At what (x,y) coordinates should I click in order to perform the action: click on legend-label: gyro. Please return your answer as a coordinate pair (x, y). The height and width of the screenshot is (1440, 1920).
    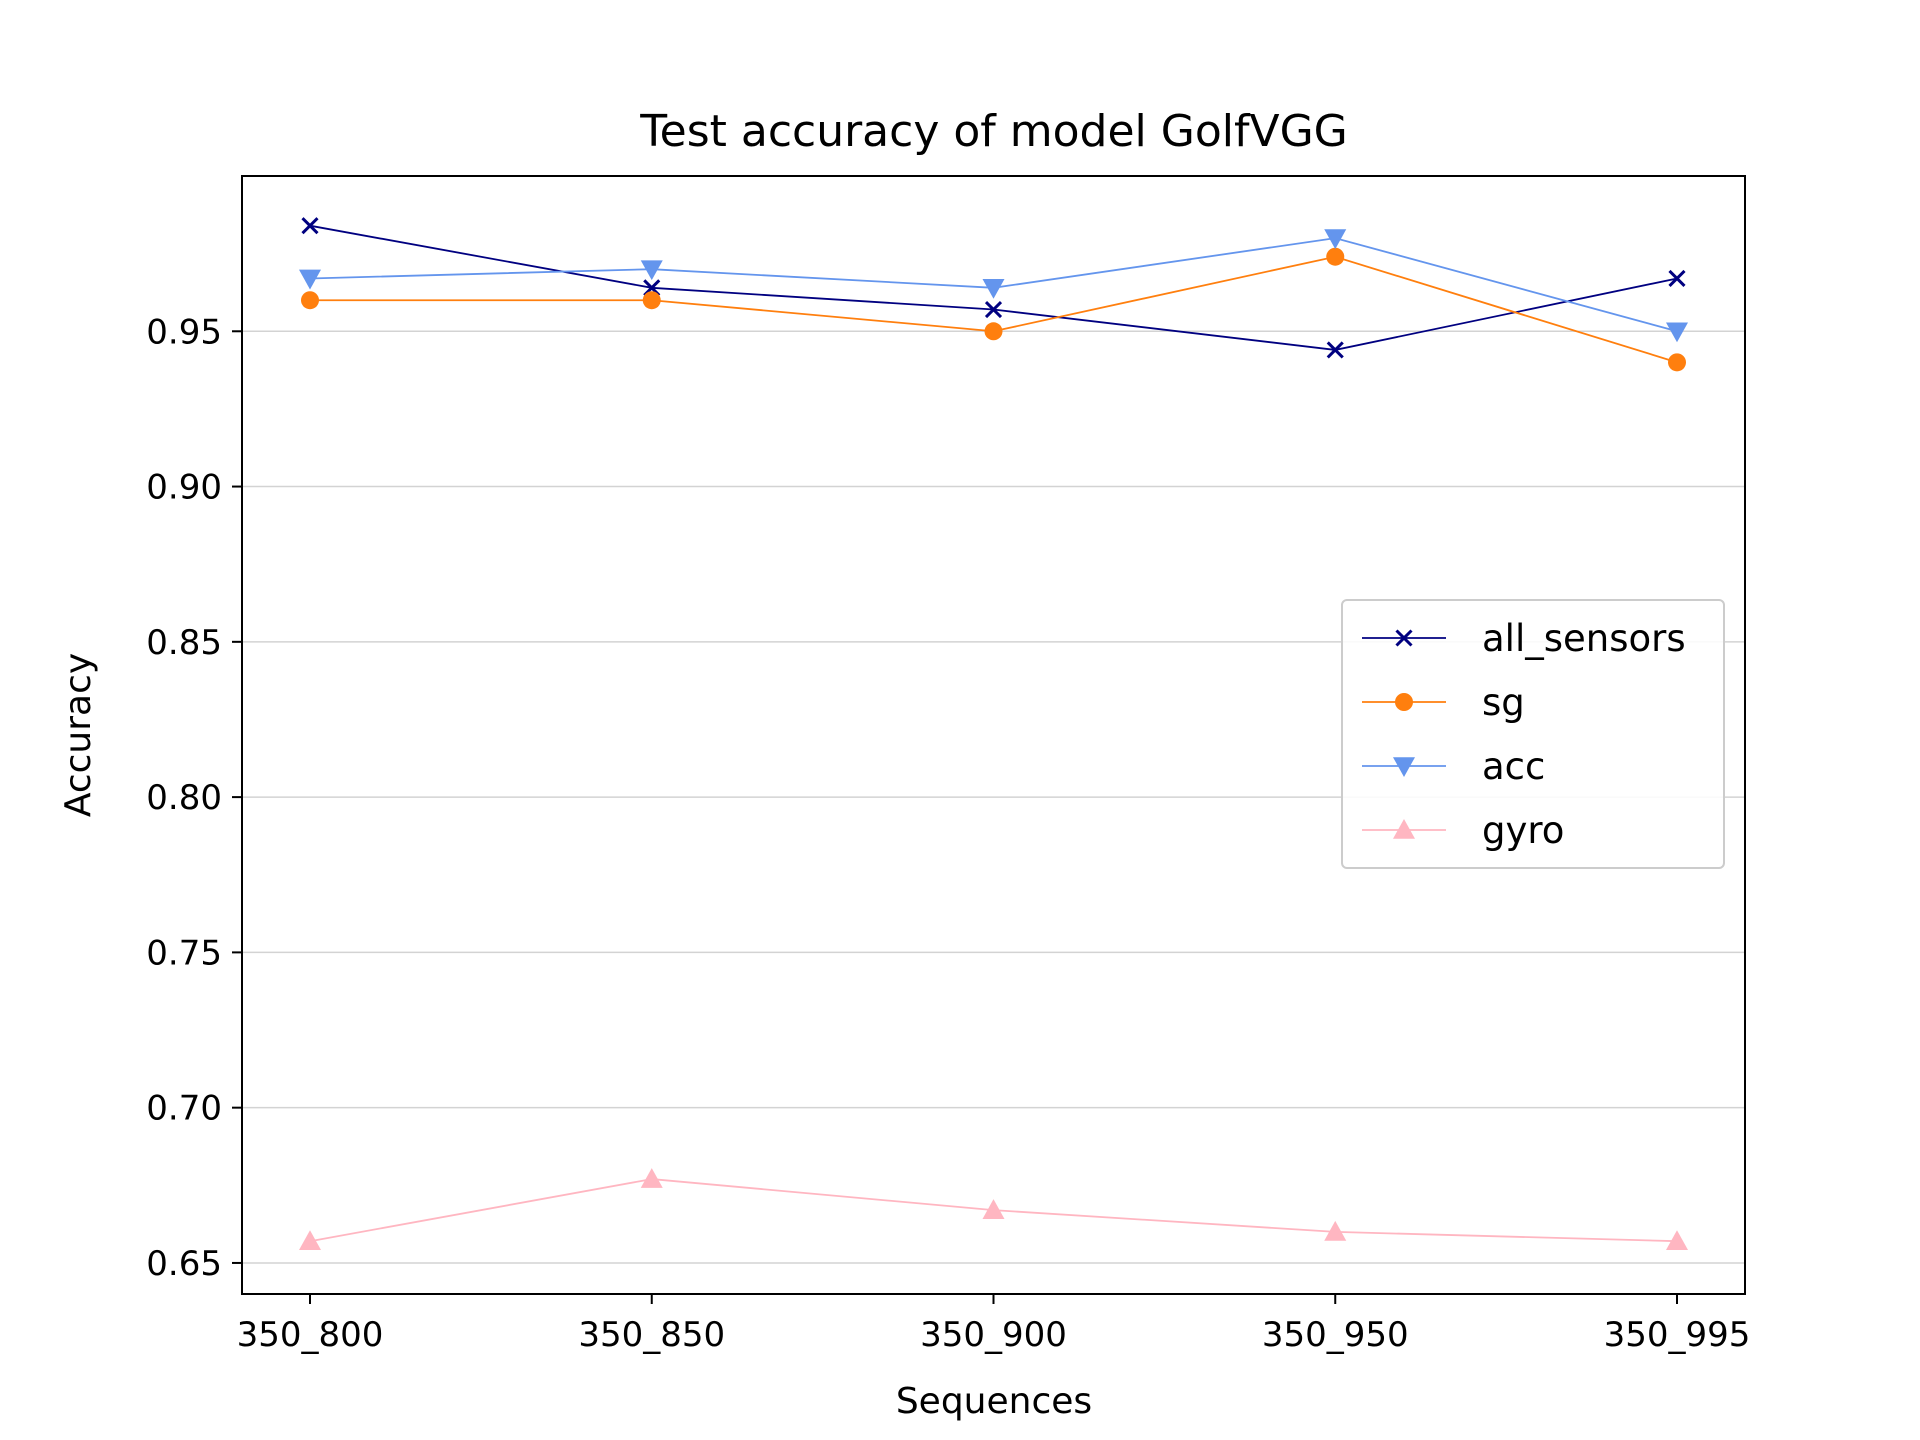
    Looking at the image, I should click on (1523, 830).